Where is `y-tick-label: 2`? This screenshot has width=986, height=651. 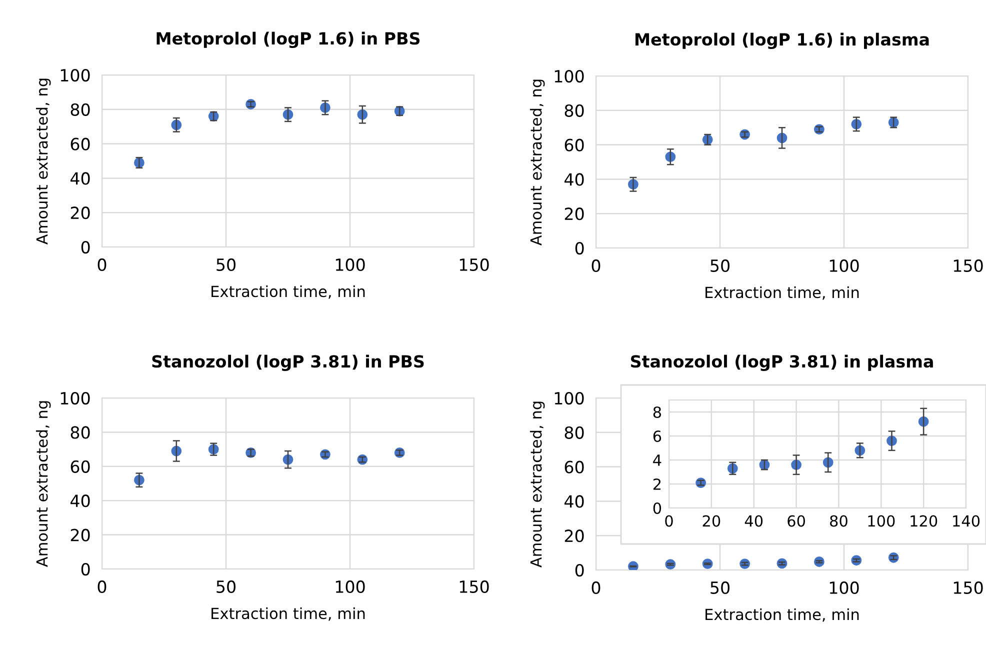 y-tick-label: 2 is located at coordinates (657, 484).